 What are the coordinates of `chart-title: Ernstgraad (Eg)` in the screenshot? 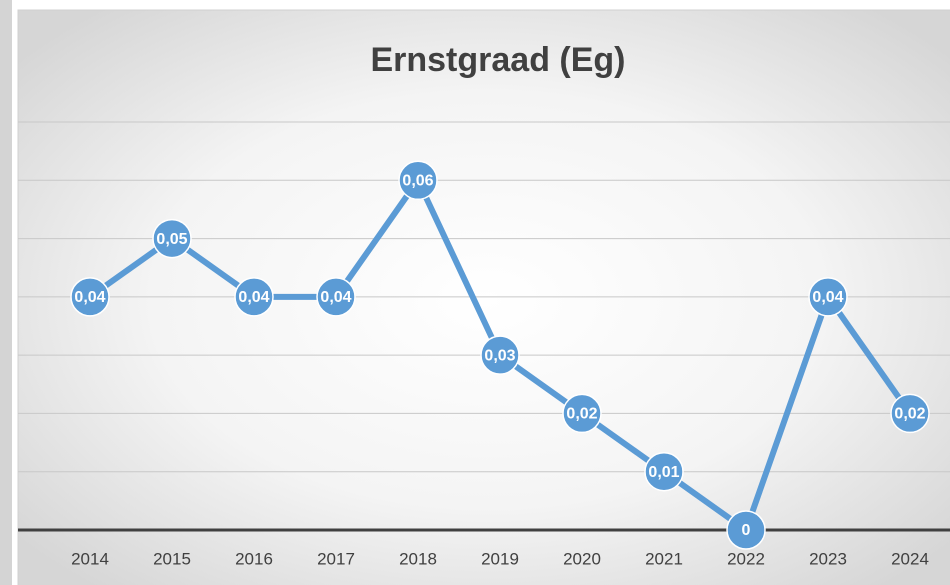 It's located at (497, 60).